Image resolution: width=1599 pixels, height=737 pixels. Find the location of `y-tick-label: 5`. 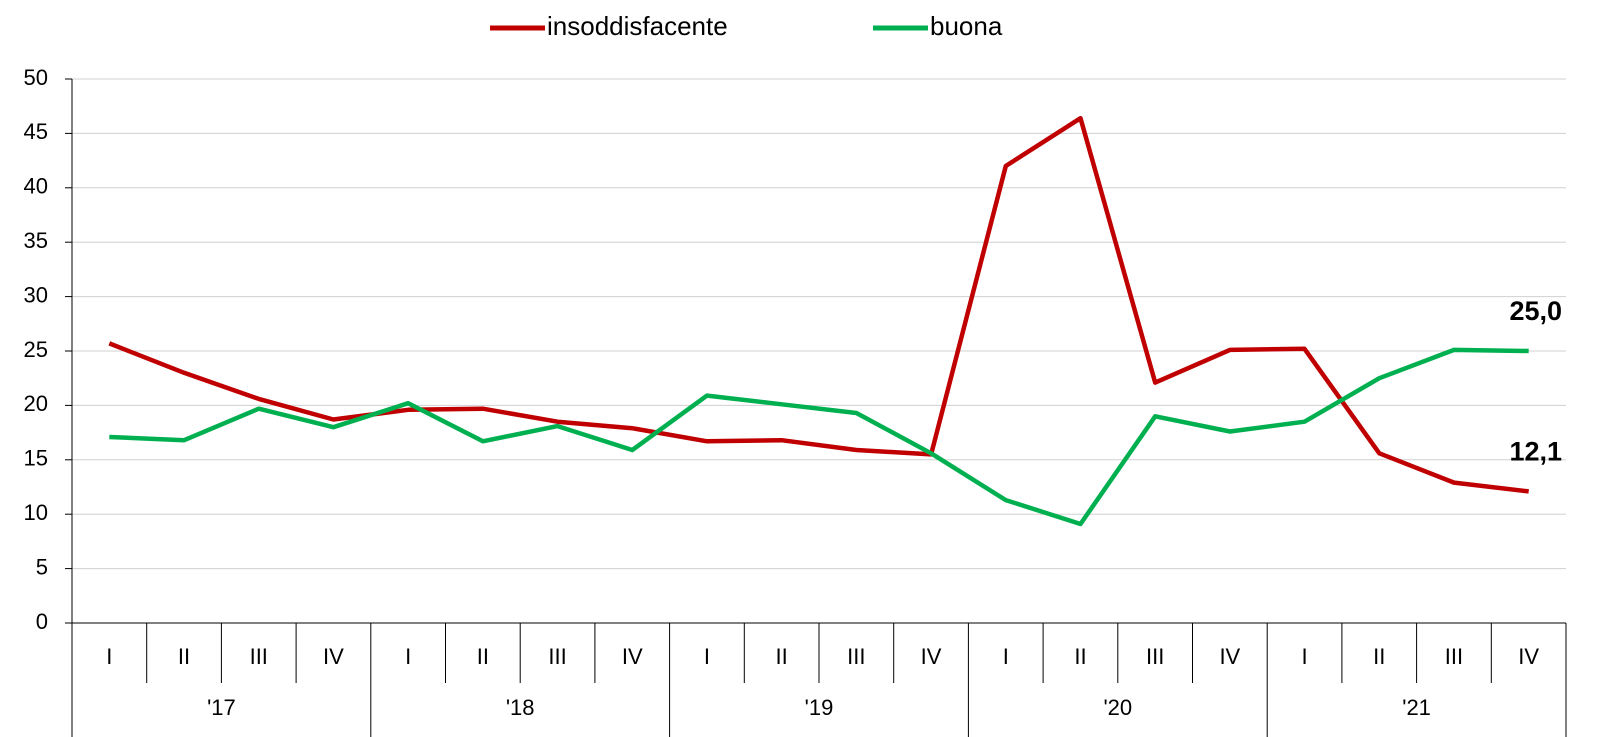

y-tick-label: 5 is located at coordinates (42, 566).